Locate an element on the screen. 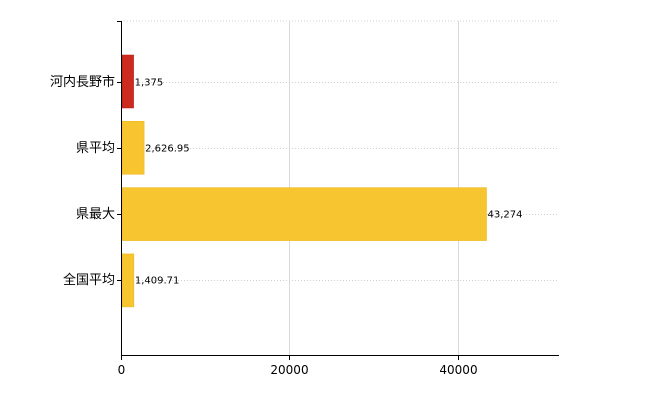 The image size is (650, 400). data-label-0: 1,375 is located at coordinates (149, 83).